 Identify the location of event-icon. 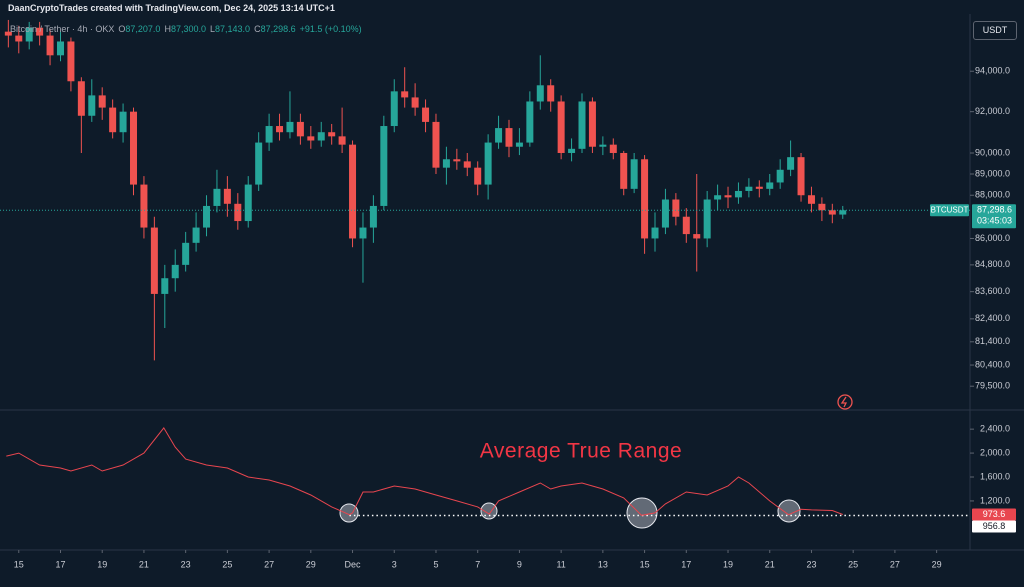
(845, 402).